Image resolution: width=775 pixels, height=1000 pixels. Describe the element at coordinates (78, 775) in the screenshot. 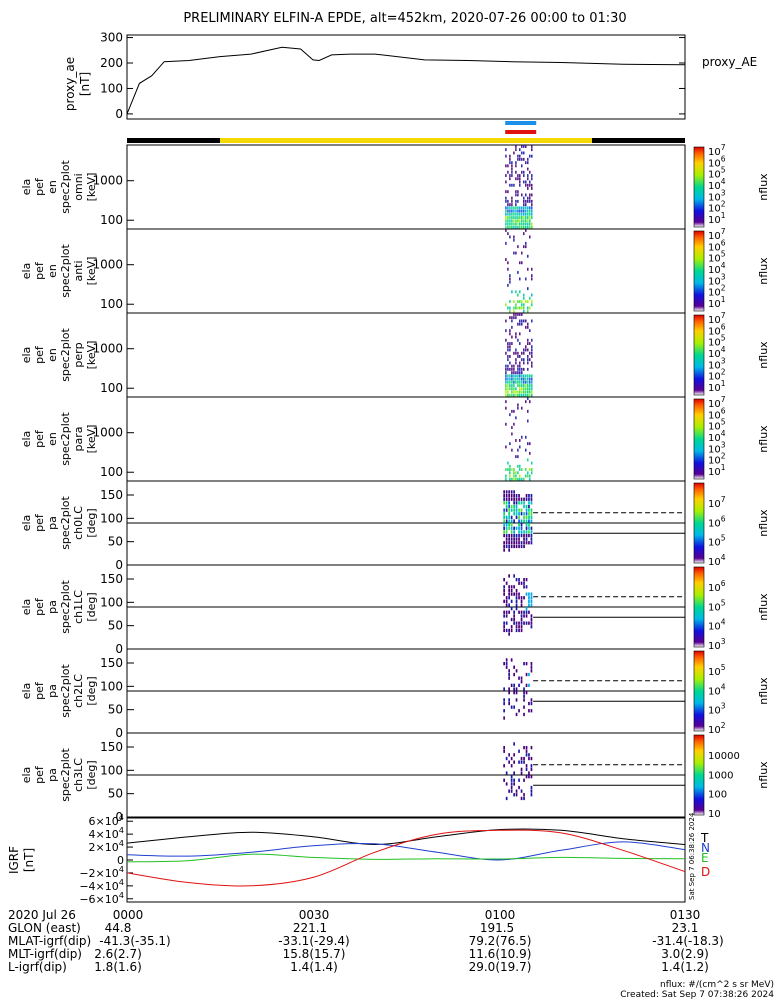

I see `panel-ylabel: ch3LC` at that location.